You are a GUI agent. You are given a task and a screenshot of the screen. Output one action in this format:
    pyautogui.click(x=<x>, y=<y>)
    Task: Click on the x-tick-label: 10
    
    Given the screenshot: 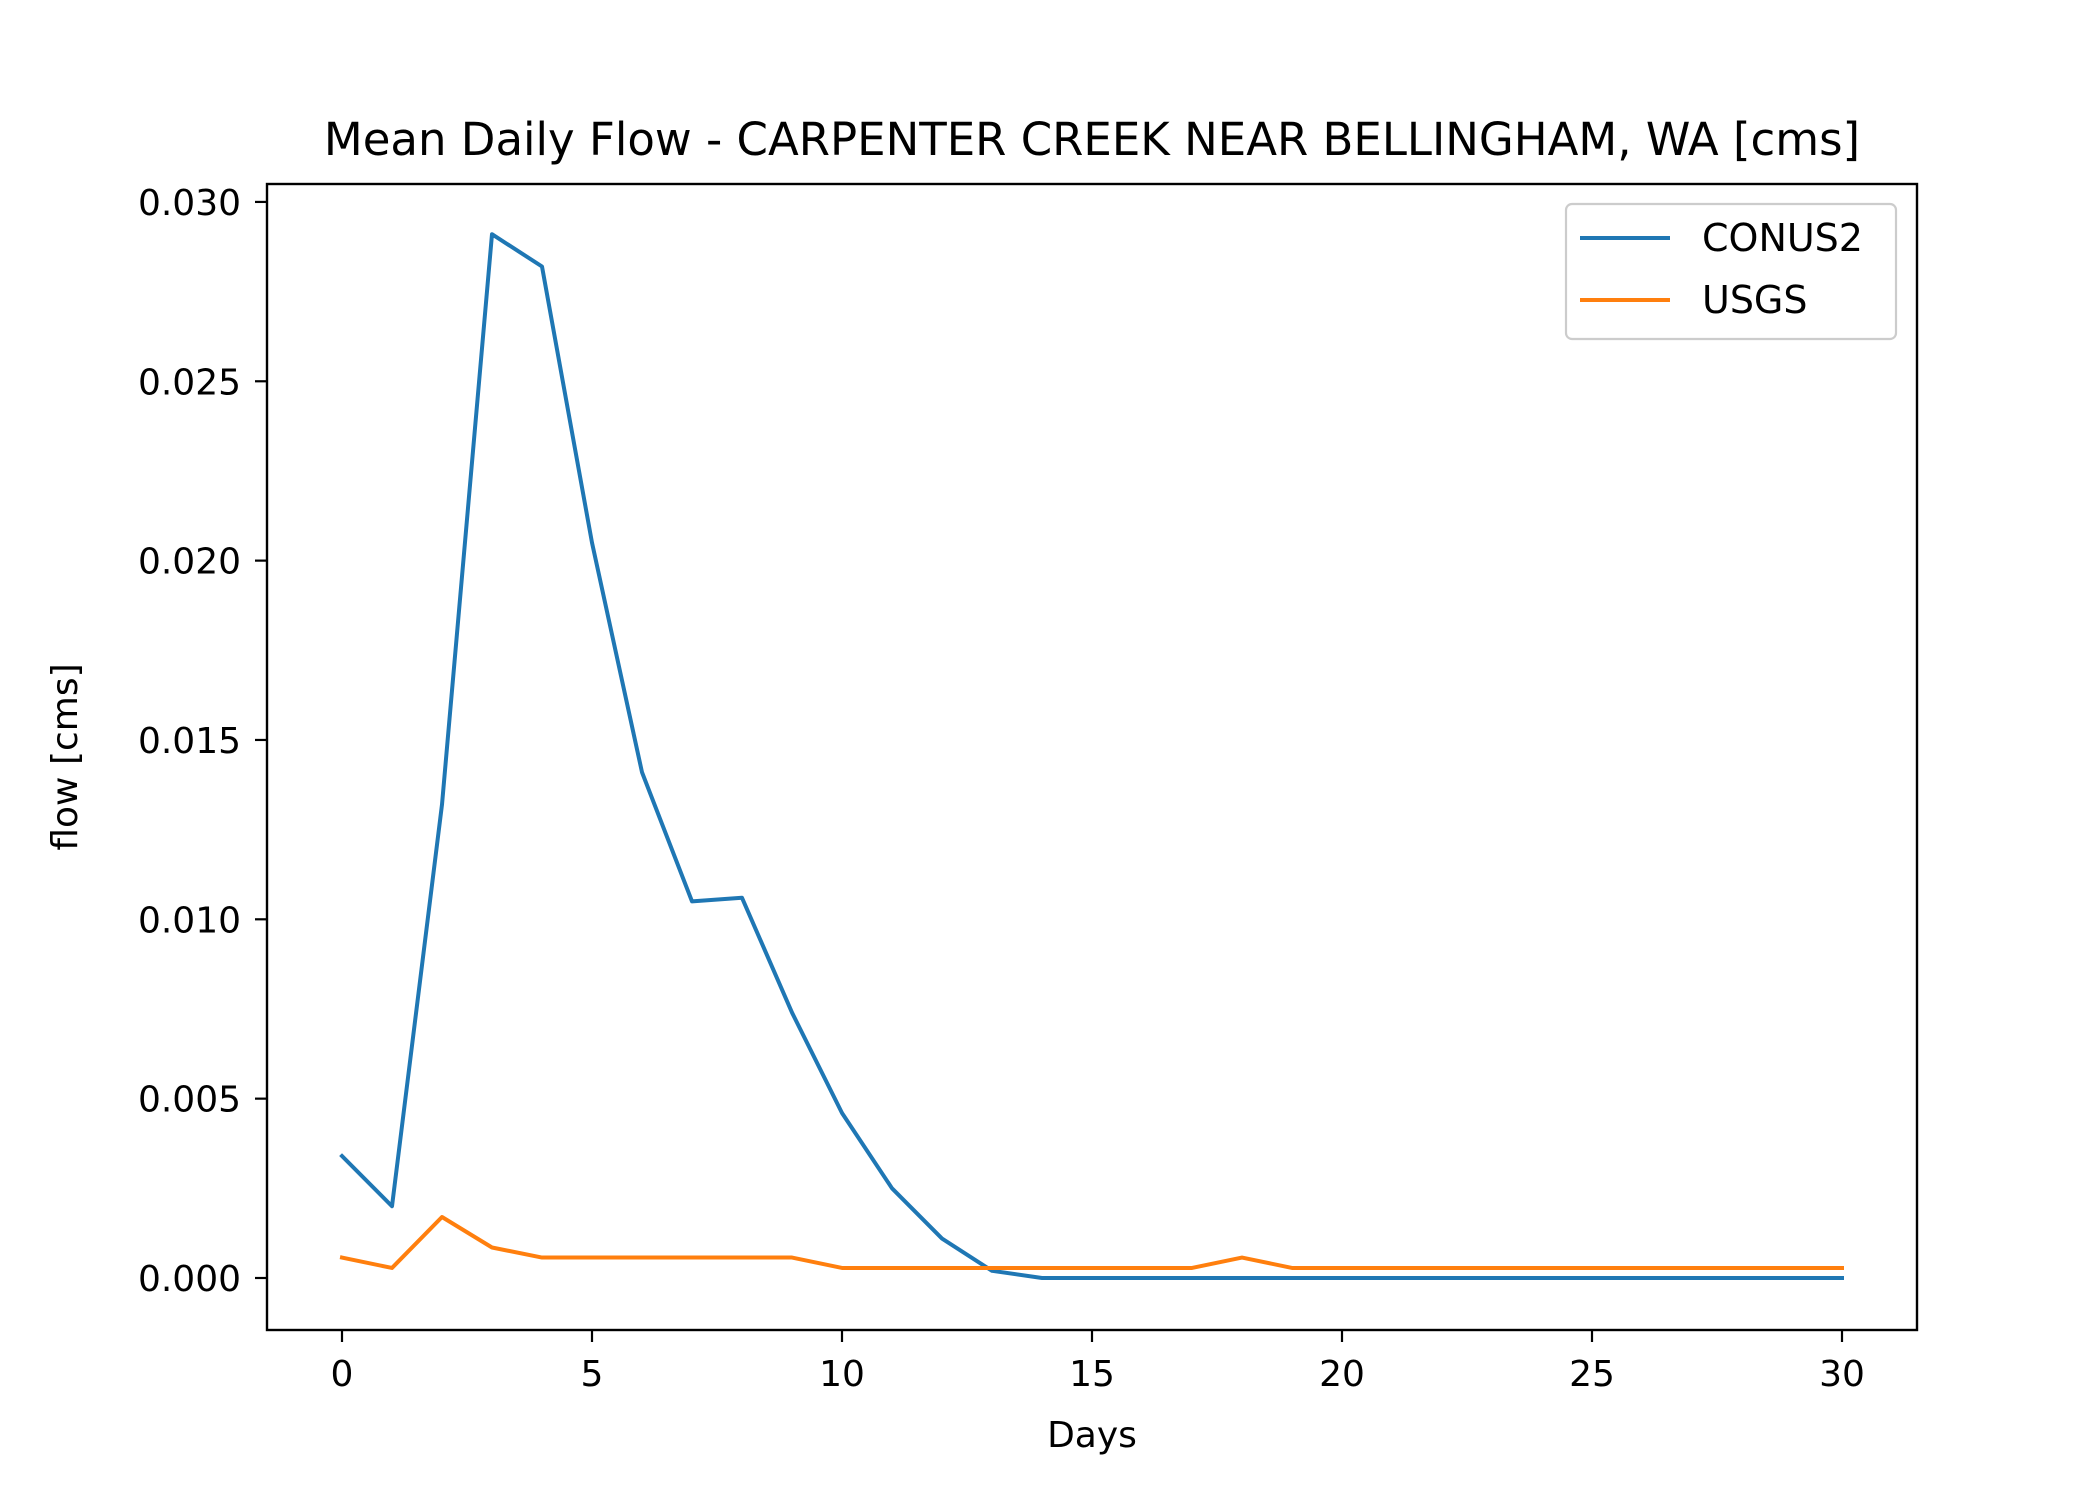 What is the action you would take?
    pyautogui.click(x=842, y=1374)
    